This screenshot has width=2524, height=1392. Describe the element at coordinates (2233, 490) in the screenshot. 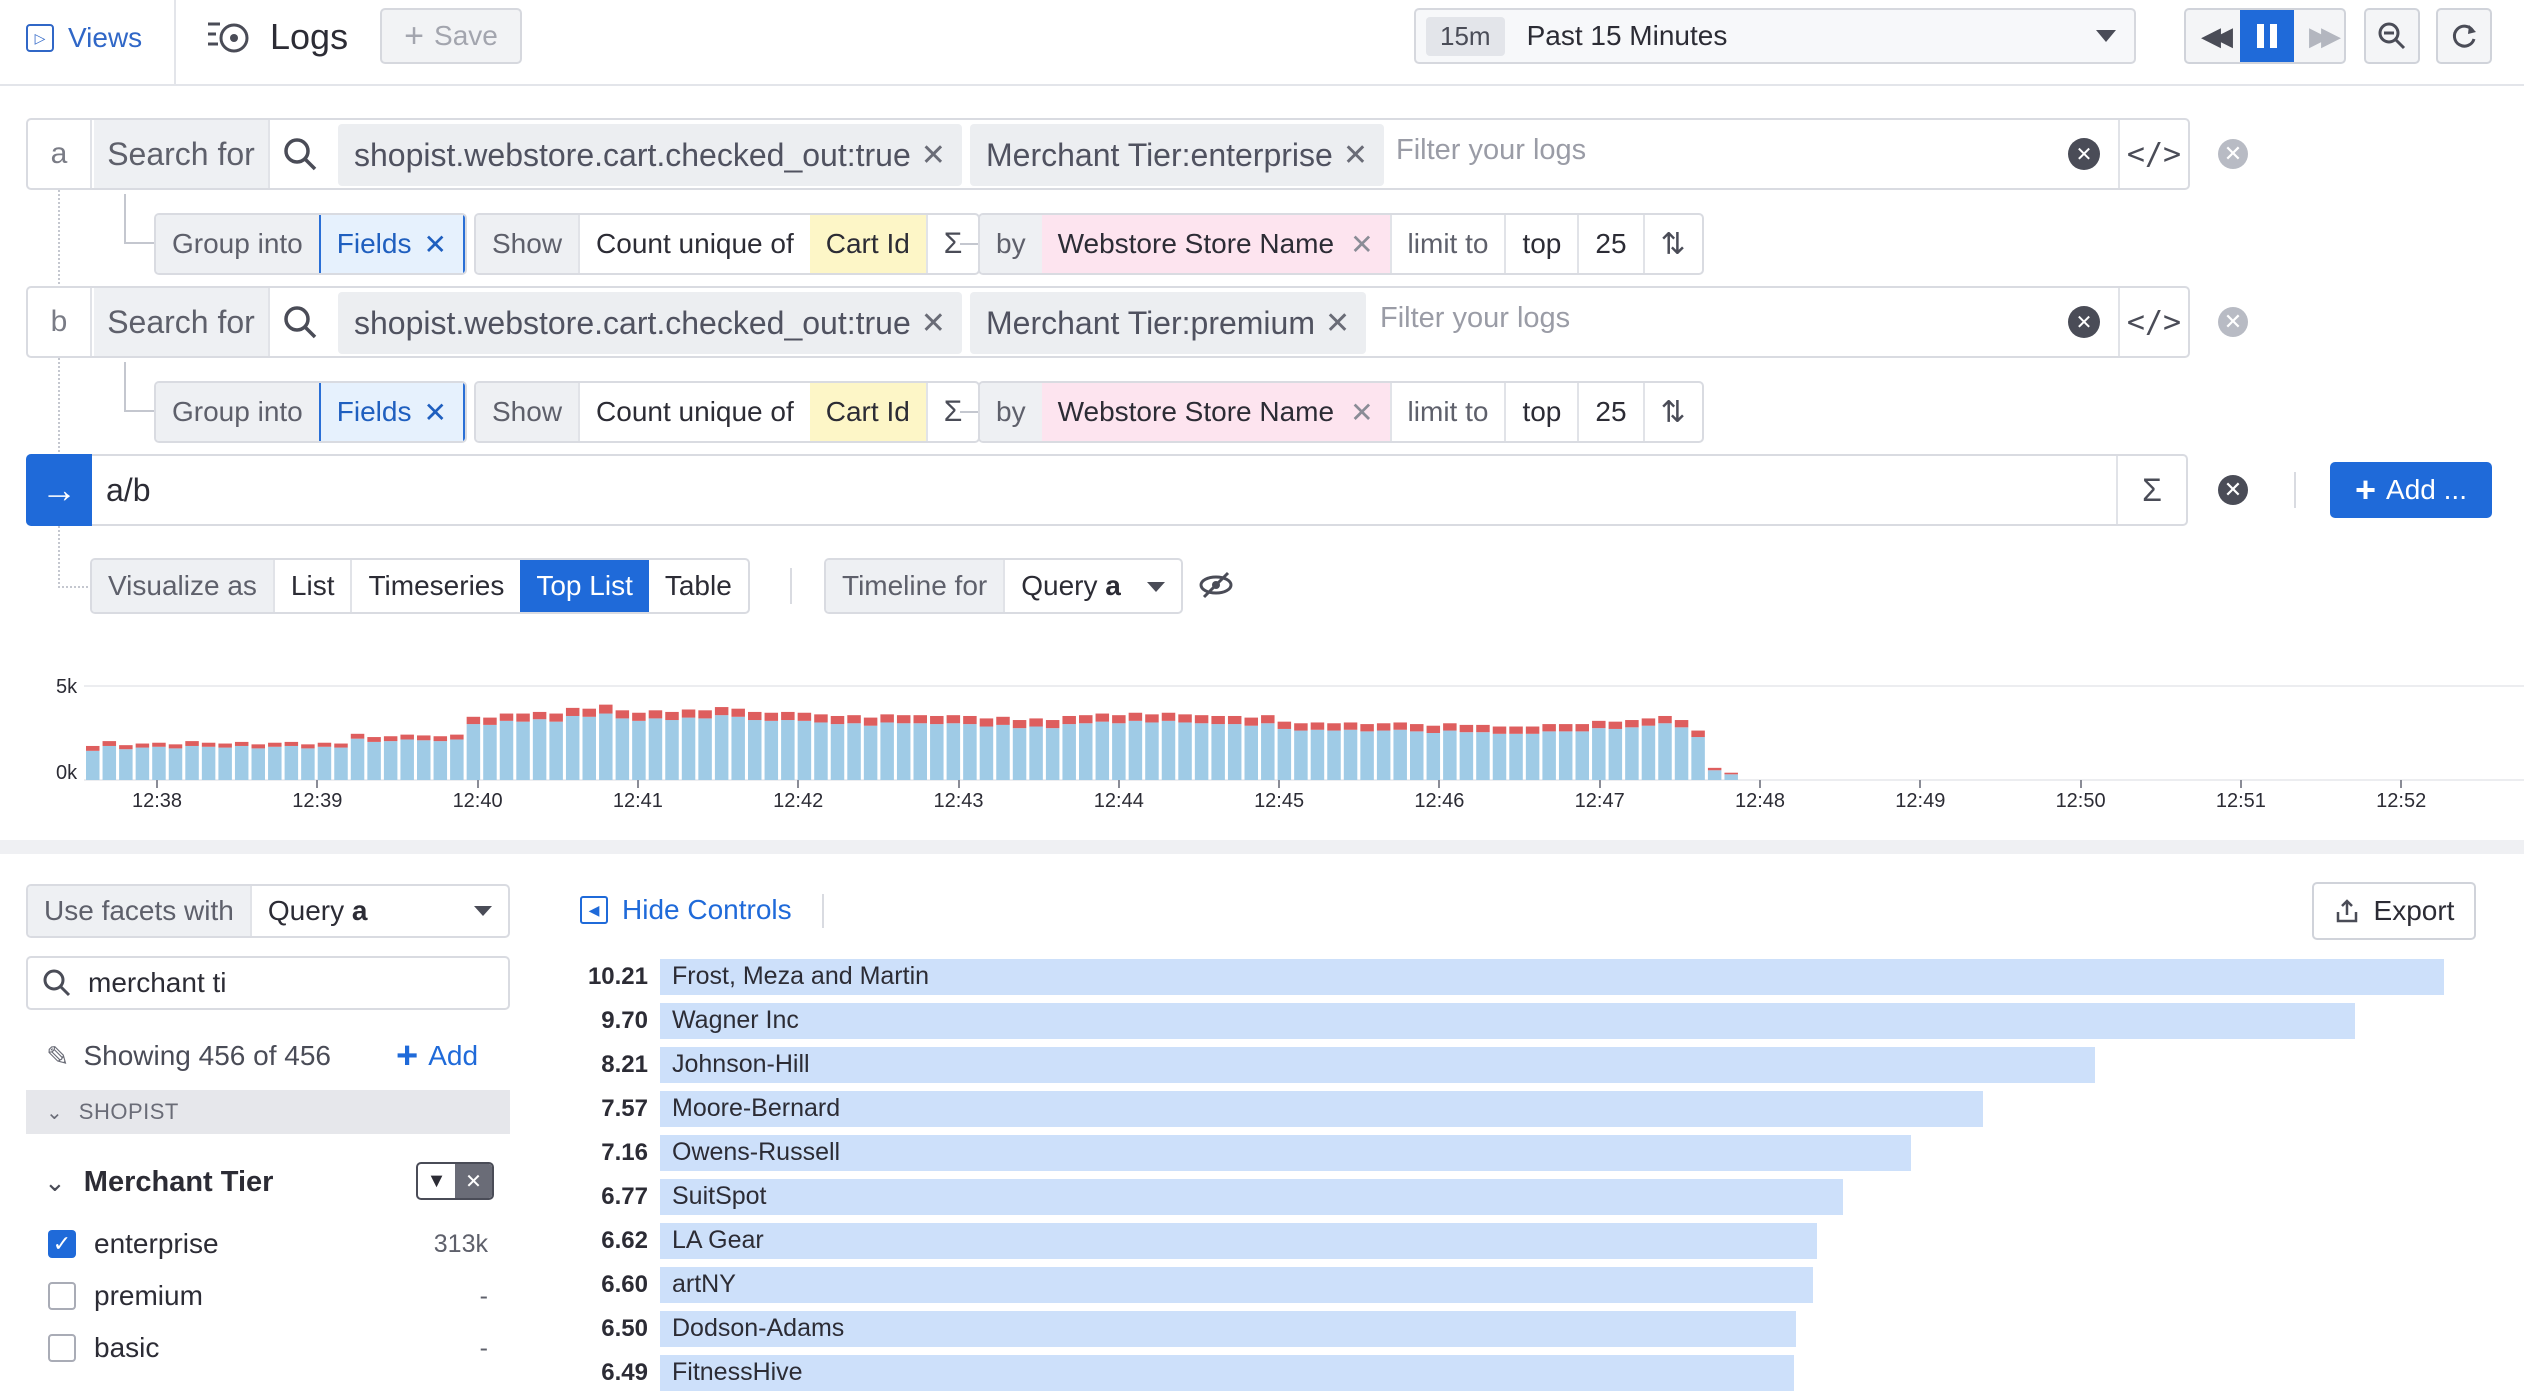

I see `remove-formula-icon: ✕` at that location.